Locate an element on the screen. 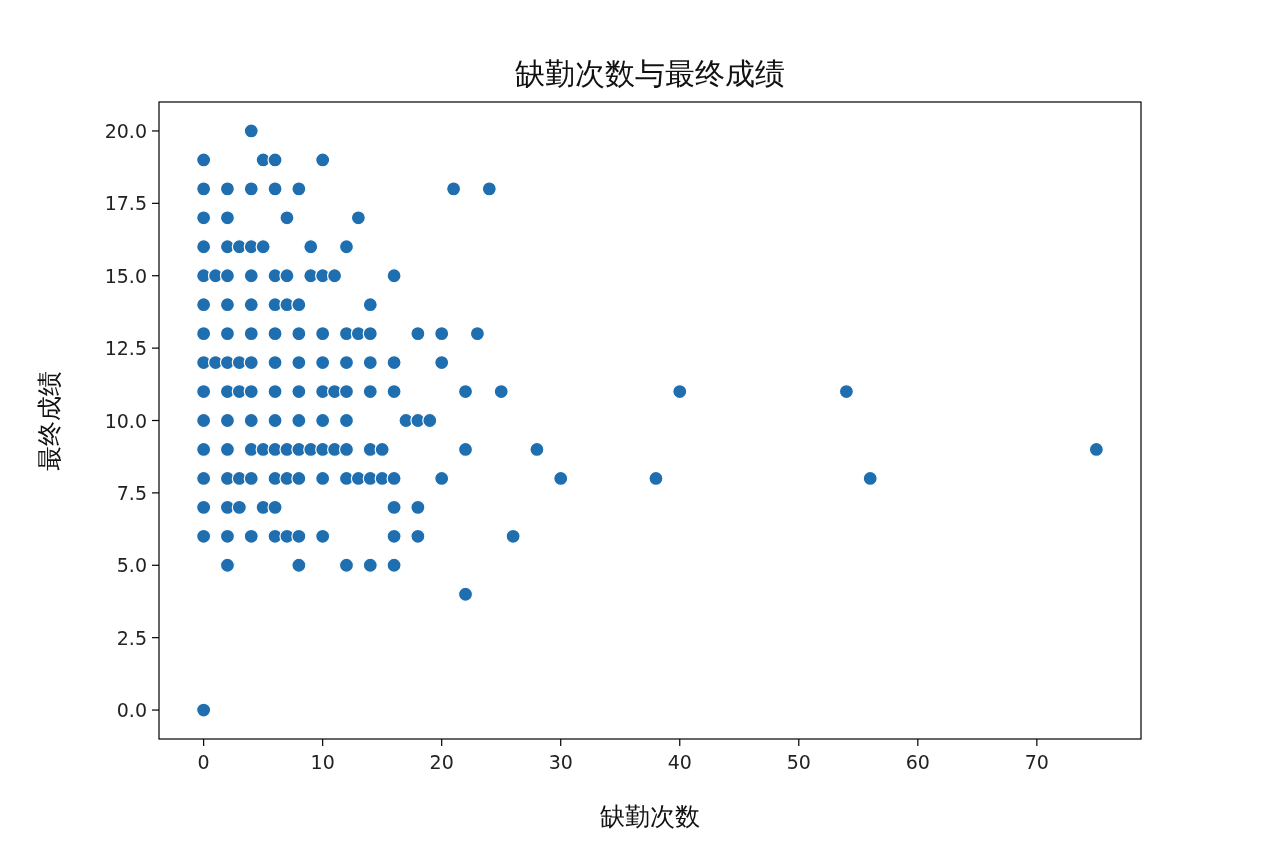 The width and height of the screenshot is (1264, 843). y-tick-label: 10.0 is located at coordinates (125, 420).